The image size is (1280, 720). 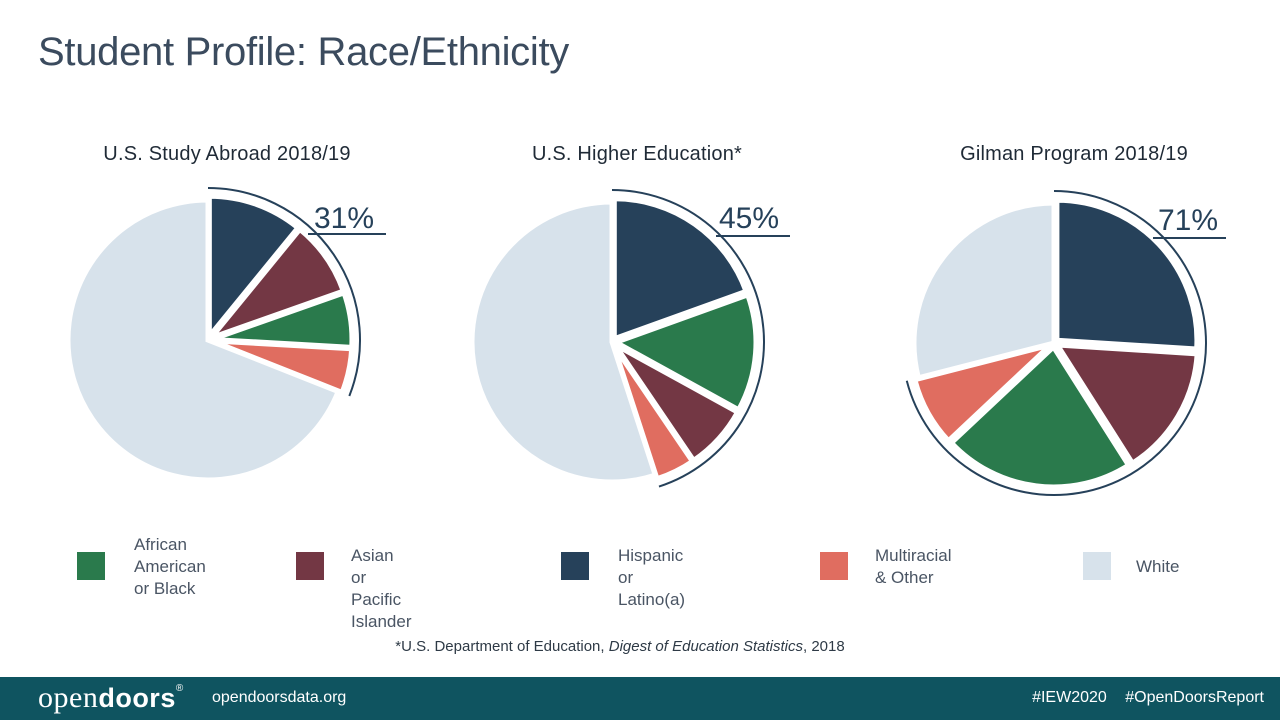 I want to click on pie-0-slice-white, so click(x=203, y=340).